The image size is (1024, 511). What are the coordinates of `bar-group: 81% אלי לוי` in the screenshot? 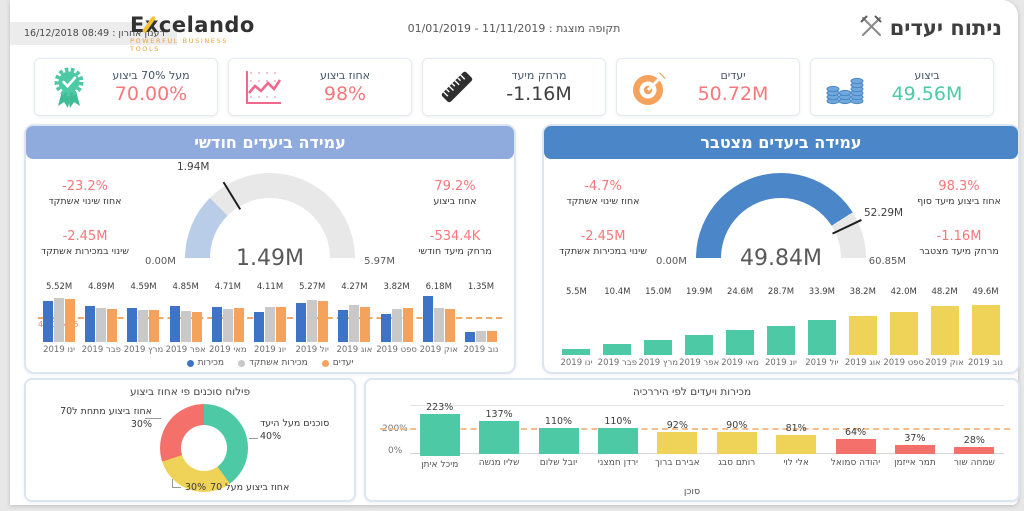 It's located at (795, 436).